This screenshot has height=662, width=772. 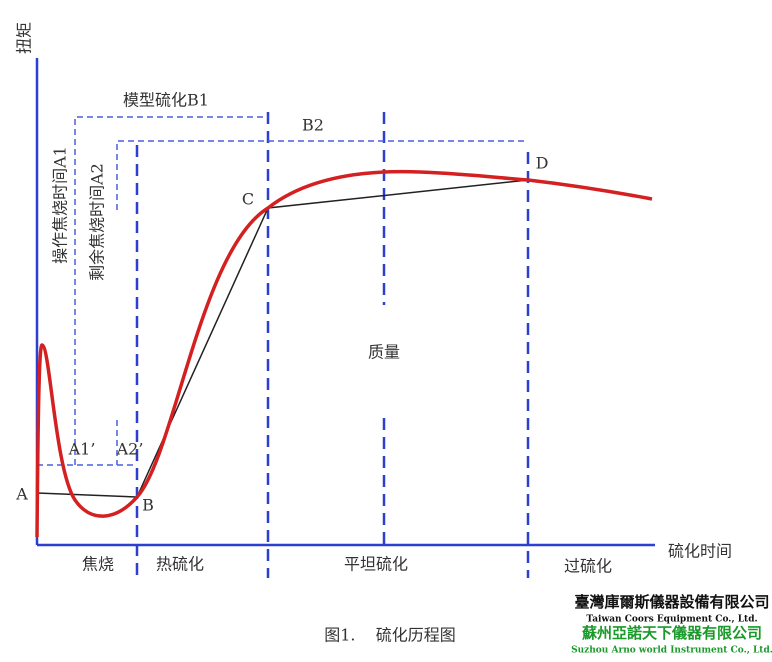 What do you see at coordinates (700, 551) in the screenshot?
I see `x-axis-label: 硫化时间` at bounding box center [700, 551].